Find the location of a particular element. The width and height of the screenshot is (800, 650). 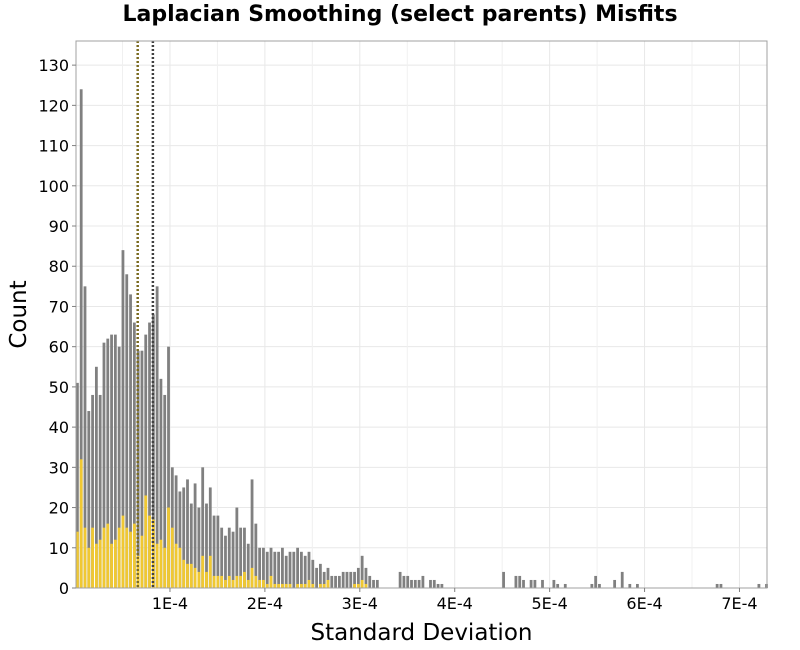

y-tick-label: 130 is located at coordinates (53, 65).